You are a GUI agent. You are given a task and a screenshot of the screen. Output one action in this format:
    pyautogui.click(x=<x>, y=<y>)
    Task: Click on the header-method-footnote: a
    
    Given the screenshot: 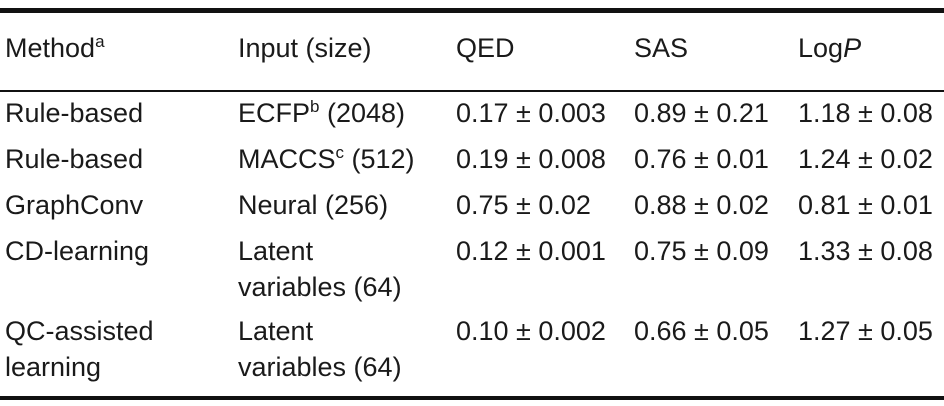 What is the action you would take?
    pyautogui.click(x=100, y=41)
    